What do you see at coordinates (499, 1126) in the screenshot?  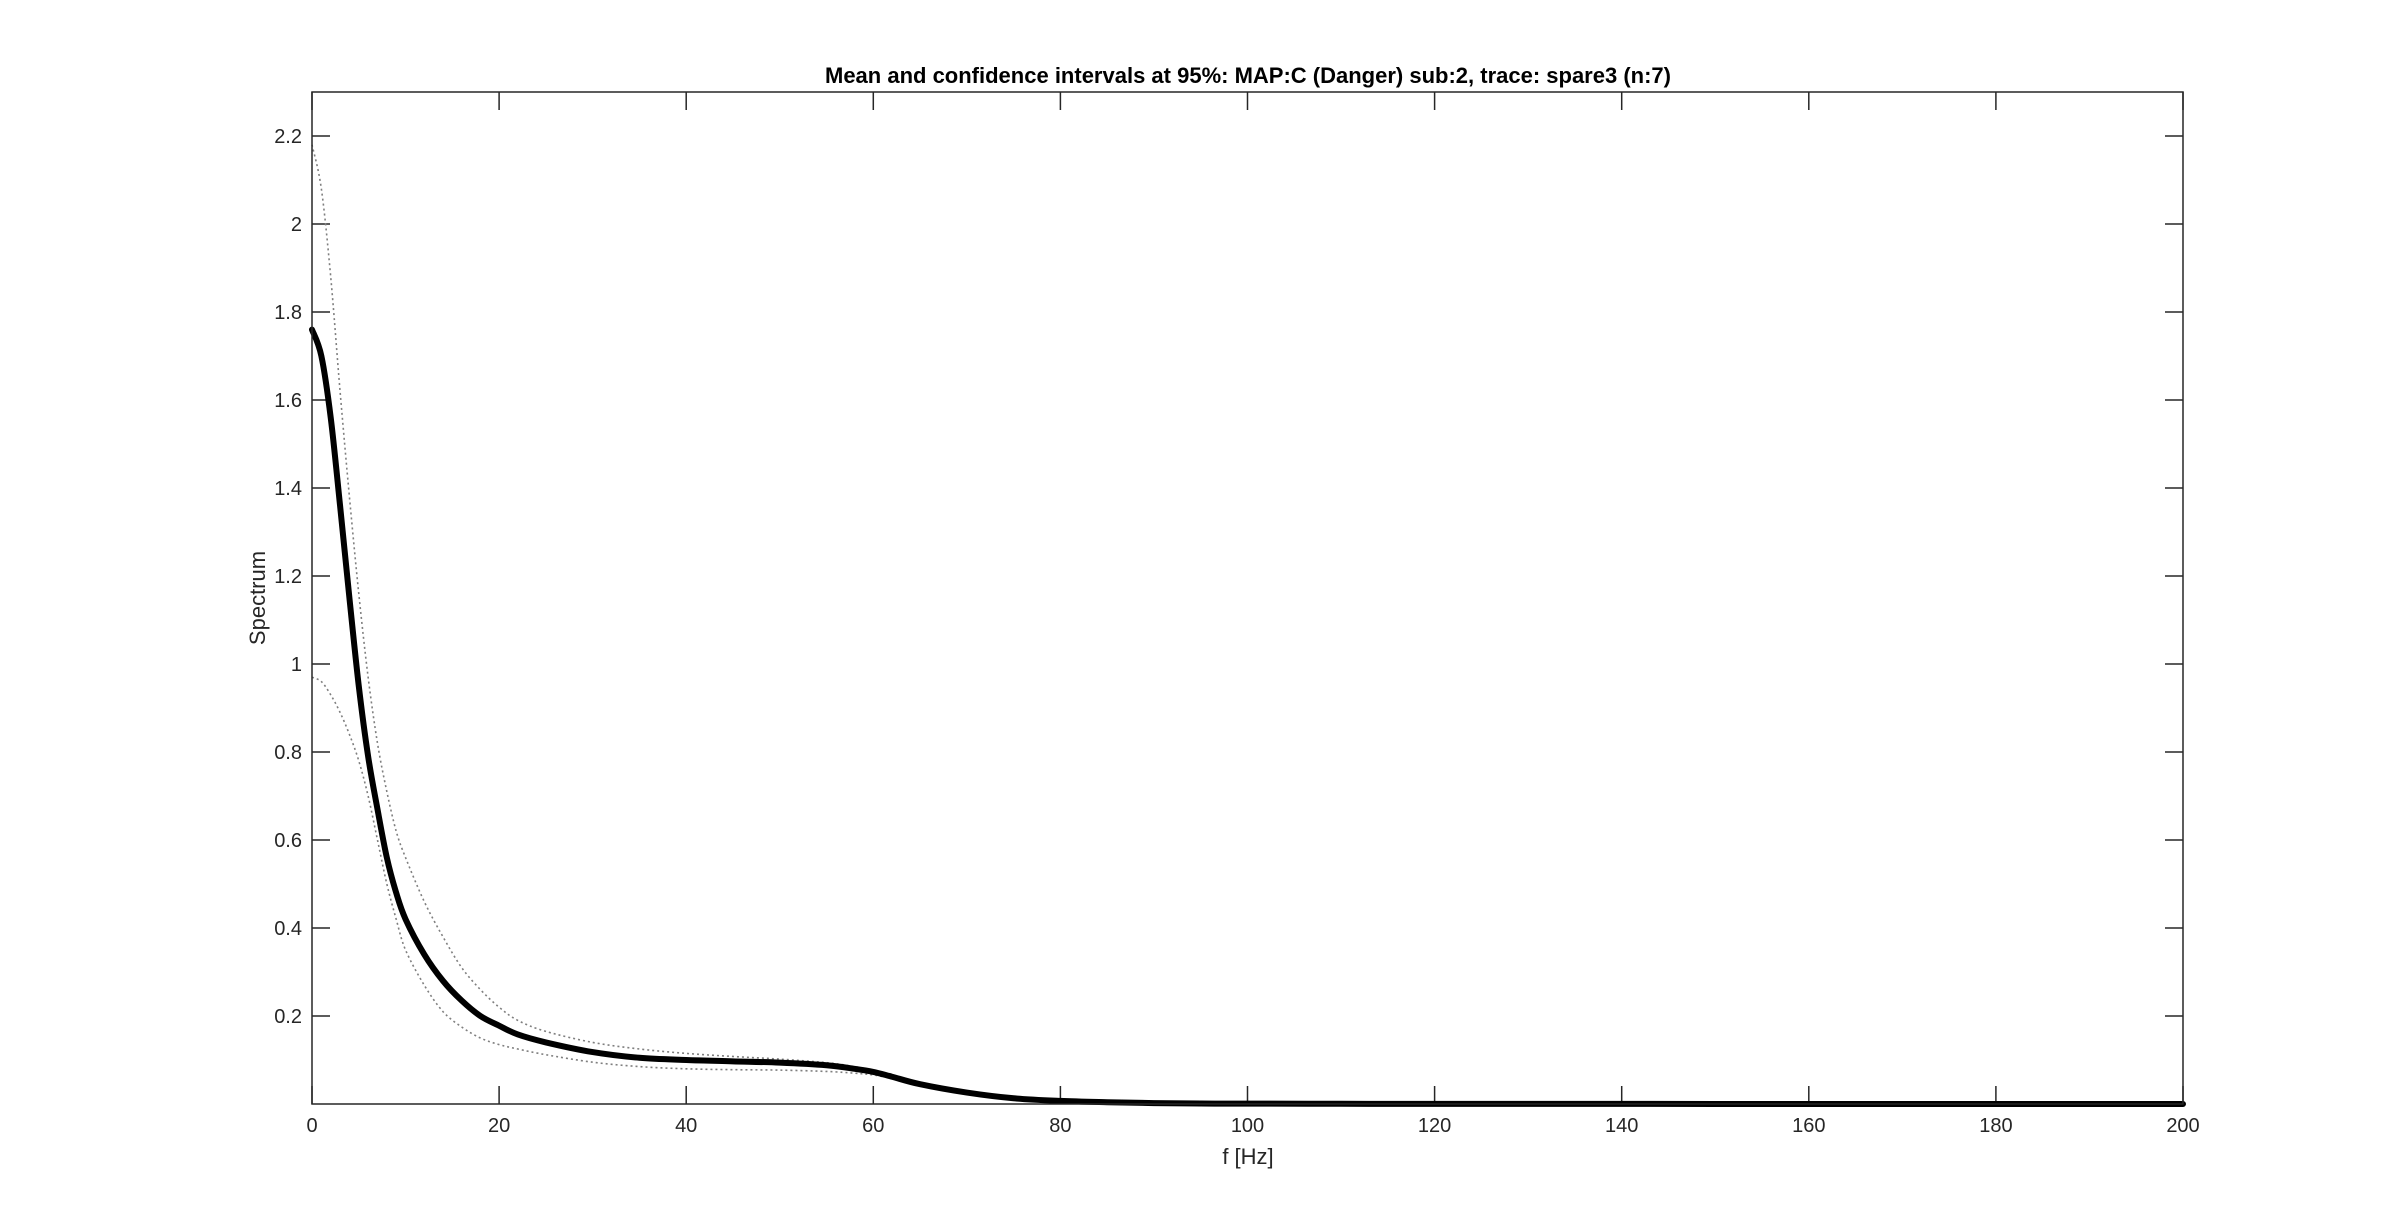 I see `x-tick-label: 20` at bounding box center [499, 1126].